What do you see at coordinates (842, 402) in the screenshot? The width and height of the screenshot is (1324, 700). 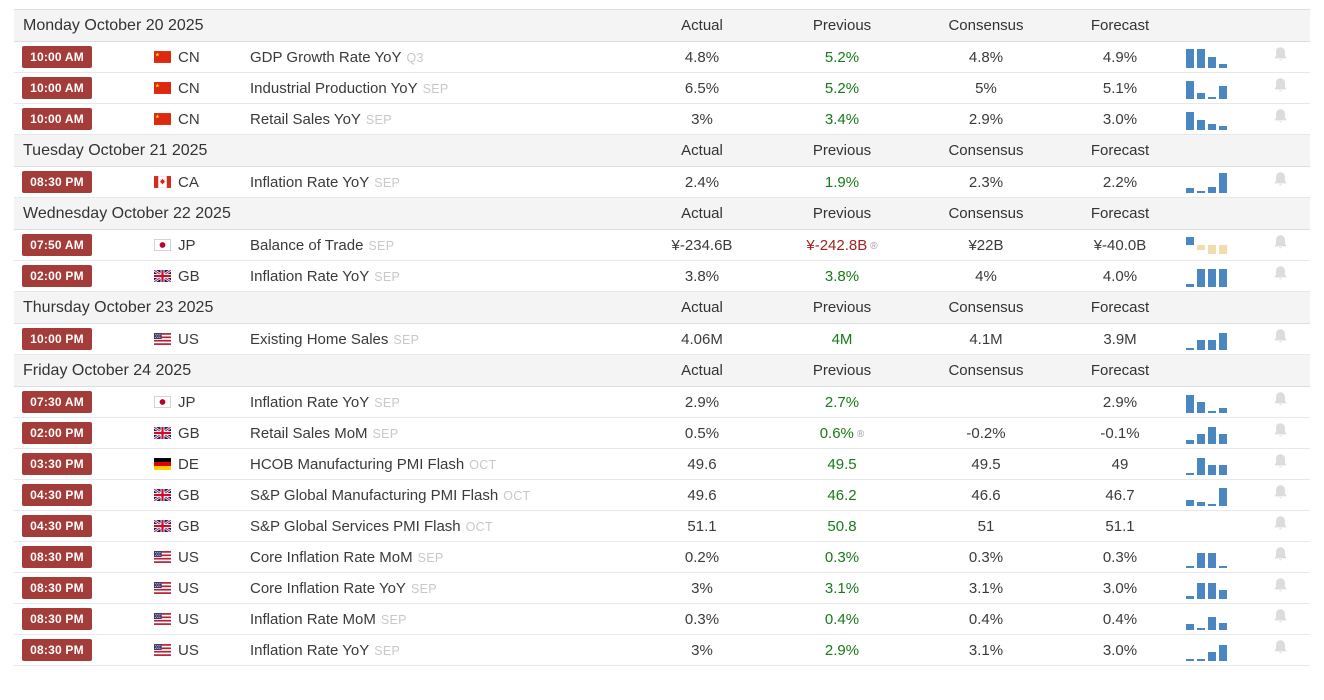 I see `previous-value: 2.7%` at bounding box center [842, 402].